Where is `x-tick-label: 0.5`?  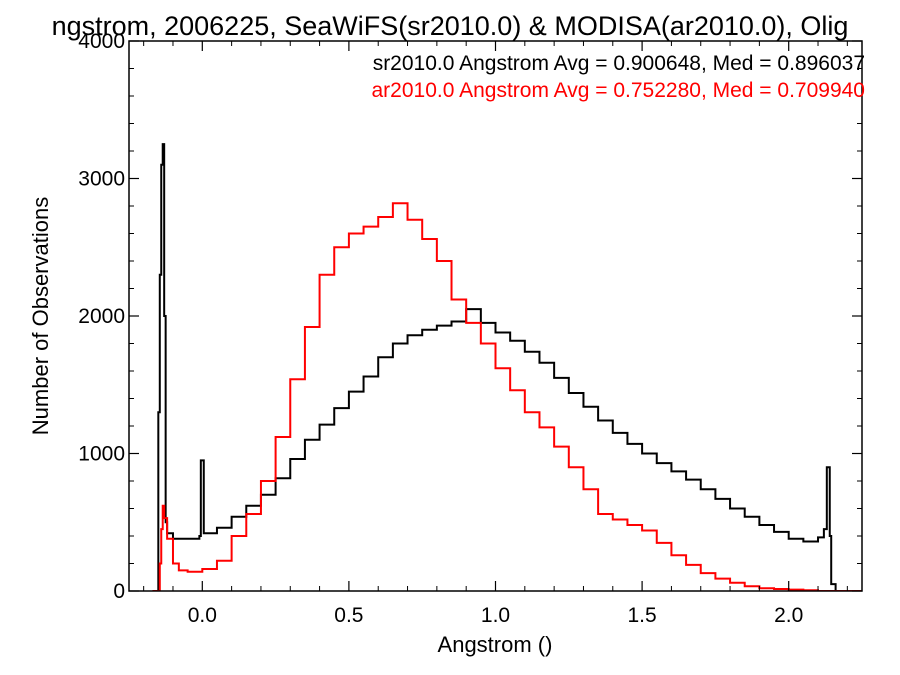 x-tick-label: 0.5 is located at coordinates (348, 615).